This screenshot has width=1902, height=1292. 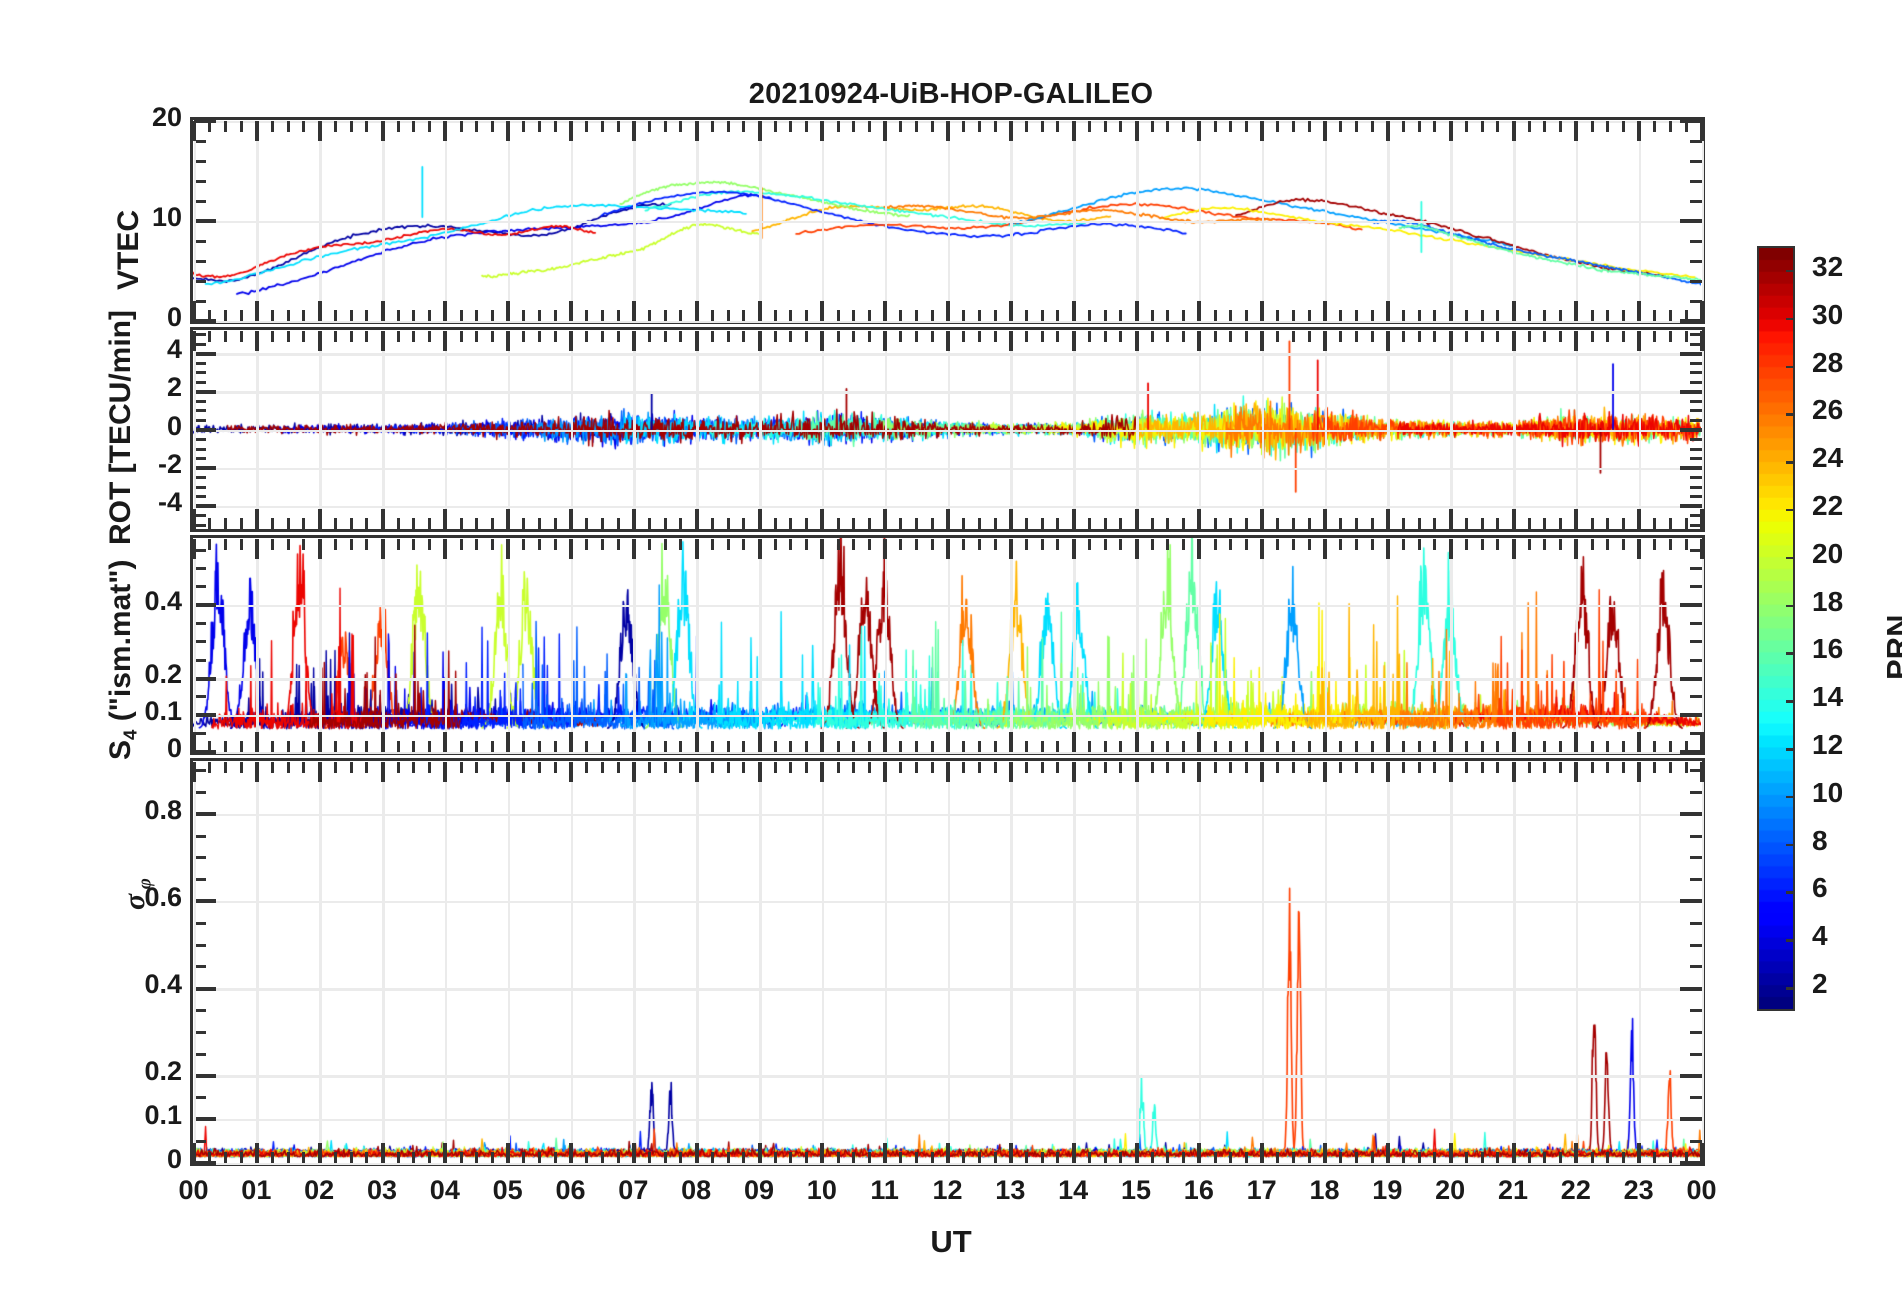 I want to click on ytick-label-0.4: 0.4, so click(x=163, y=600).